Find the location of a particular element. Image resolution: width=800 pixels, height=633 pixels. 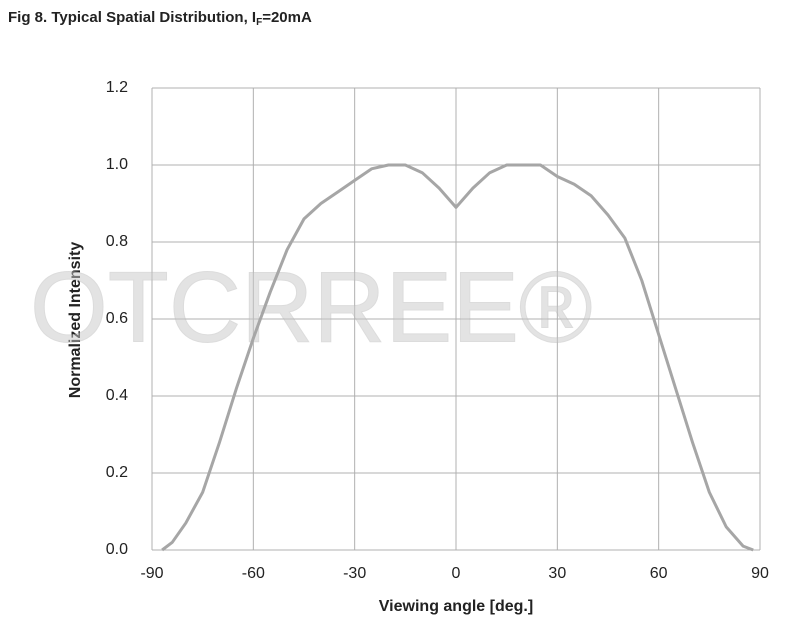

x-tick-label: 0 is located at coordinates (456, 573).